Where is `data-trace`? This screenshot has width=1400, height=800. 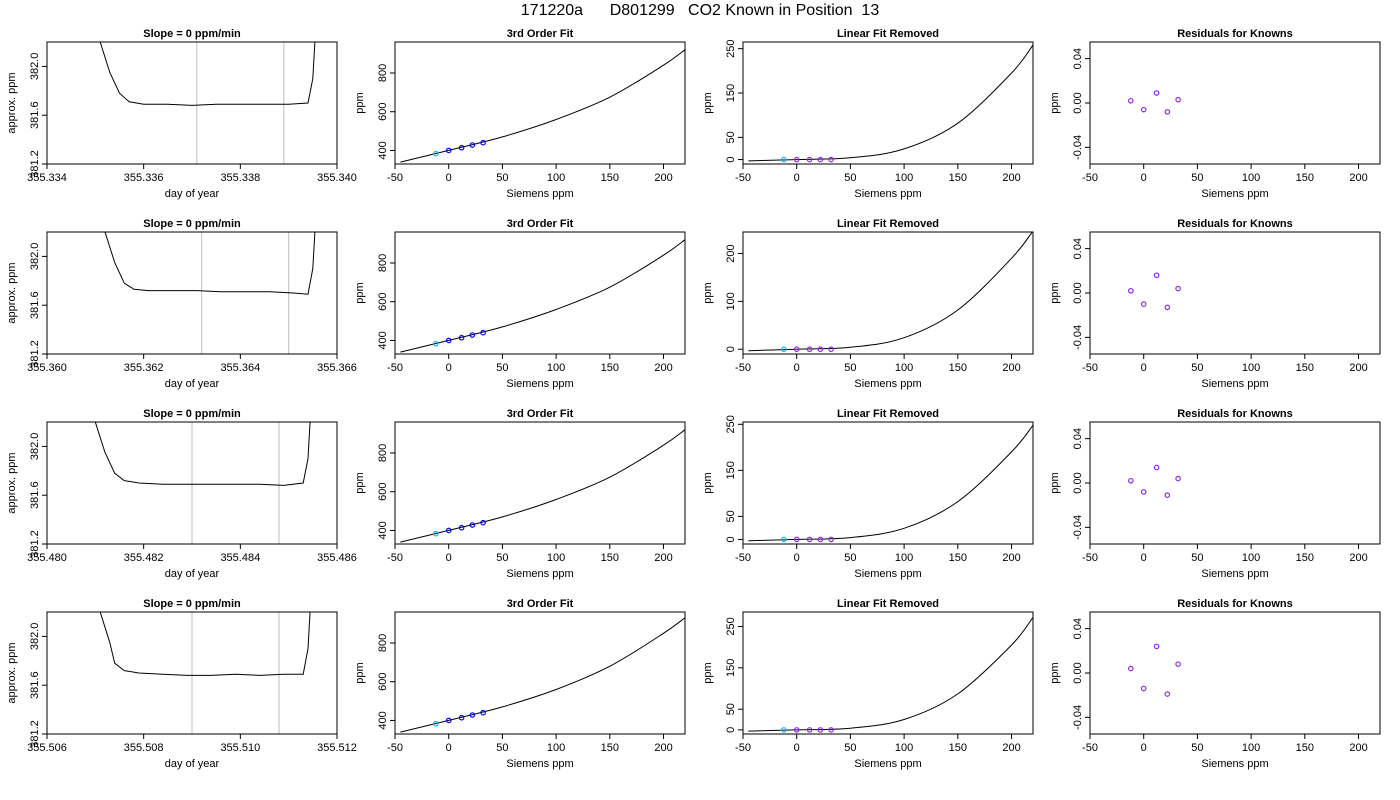
data-trace is located at coordinates (205, 644).